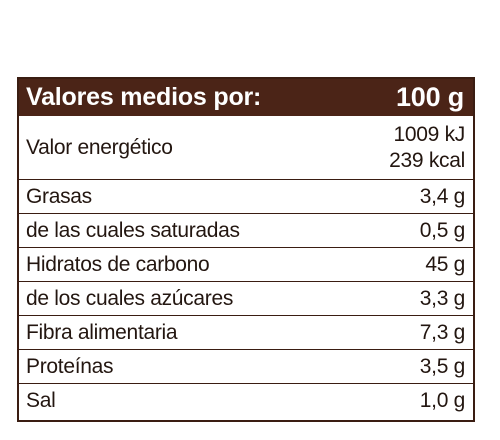 Image resolution: width=500 pixels, height=440 pixels. What do you see at coordinates (246, 366) in the screenshot?
I see `table-row: Proteínas 3,5 g` at bounding box center [246, 366].